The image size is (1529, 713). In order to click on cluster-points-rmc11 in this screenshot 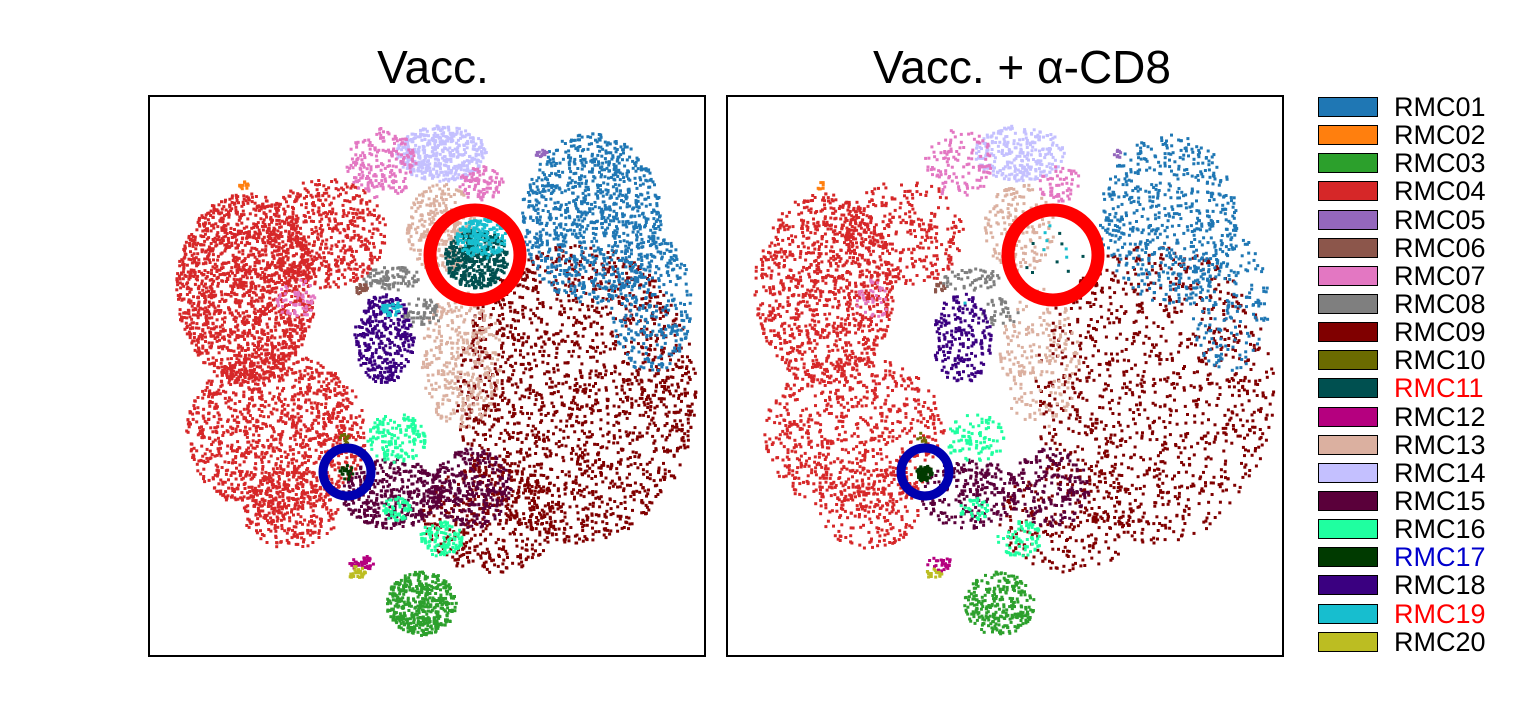, I will do `click(1055, 252)`.